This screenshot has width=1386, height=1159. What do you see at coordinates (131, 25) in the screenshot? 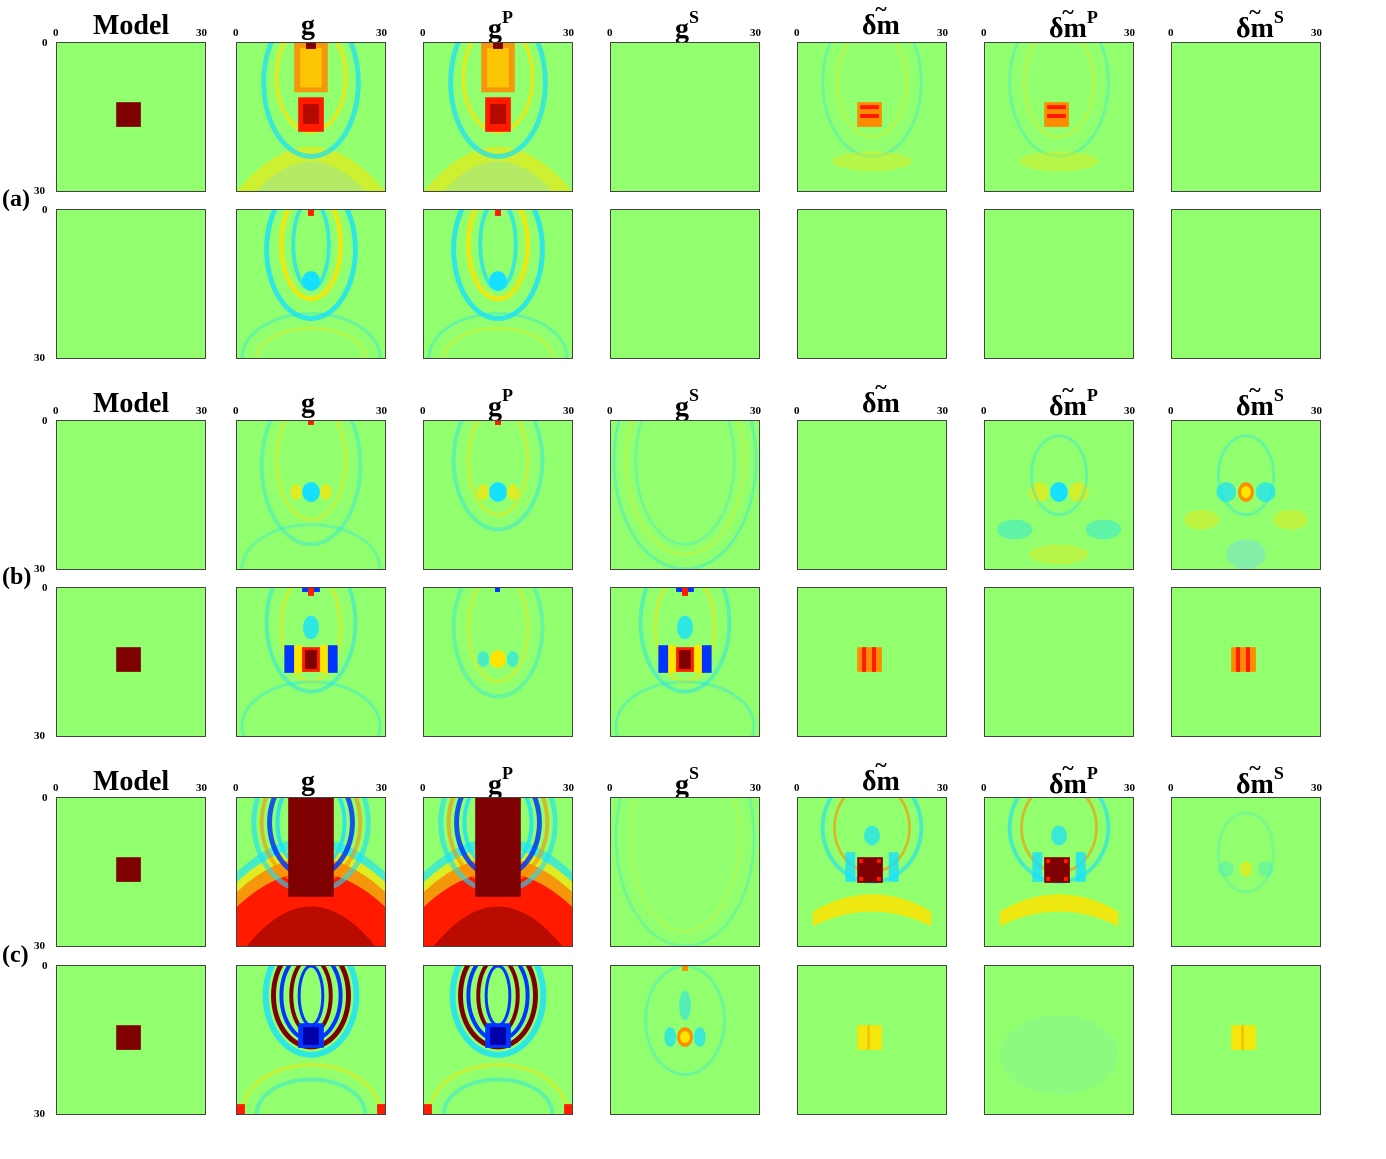
I see `column-title-base: Model` at bounding box center [131, 25].